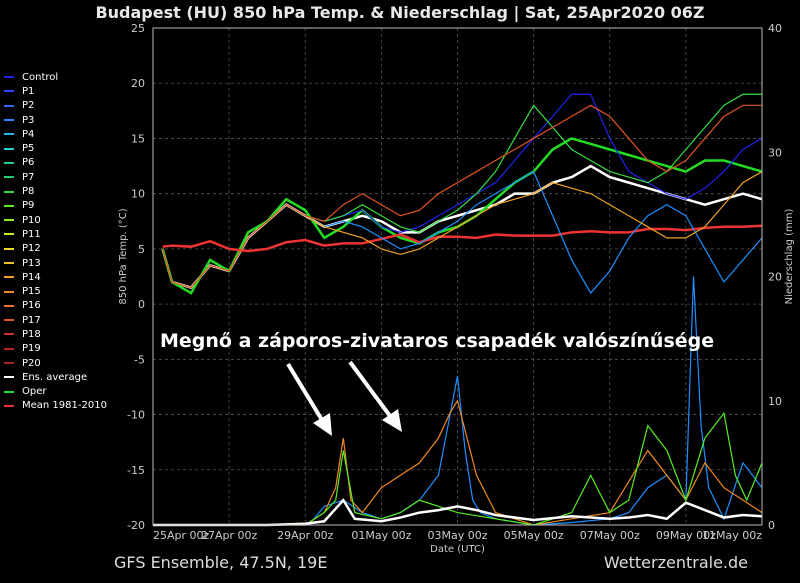 This screenshot has height=583, width=800. Describe the element at coordinates (55, 134) in the screenshot. I see `legend-item: P4` at that location.